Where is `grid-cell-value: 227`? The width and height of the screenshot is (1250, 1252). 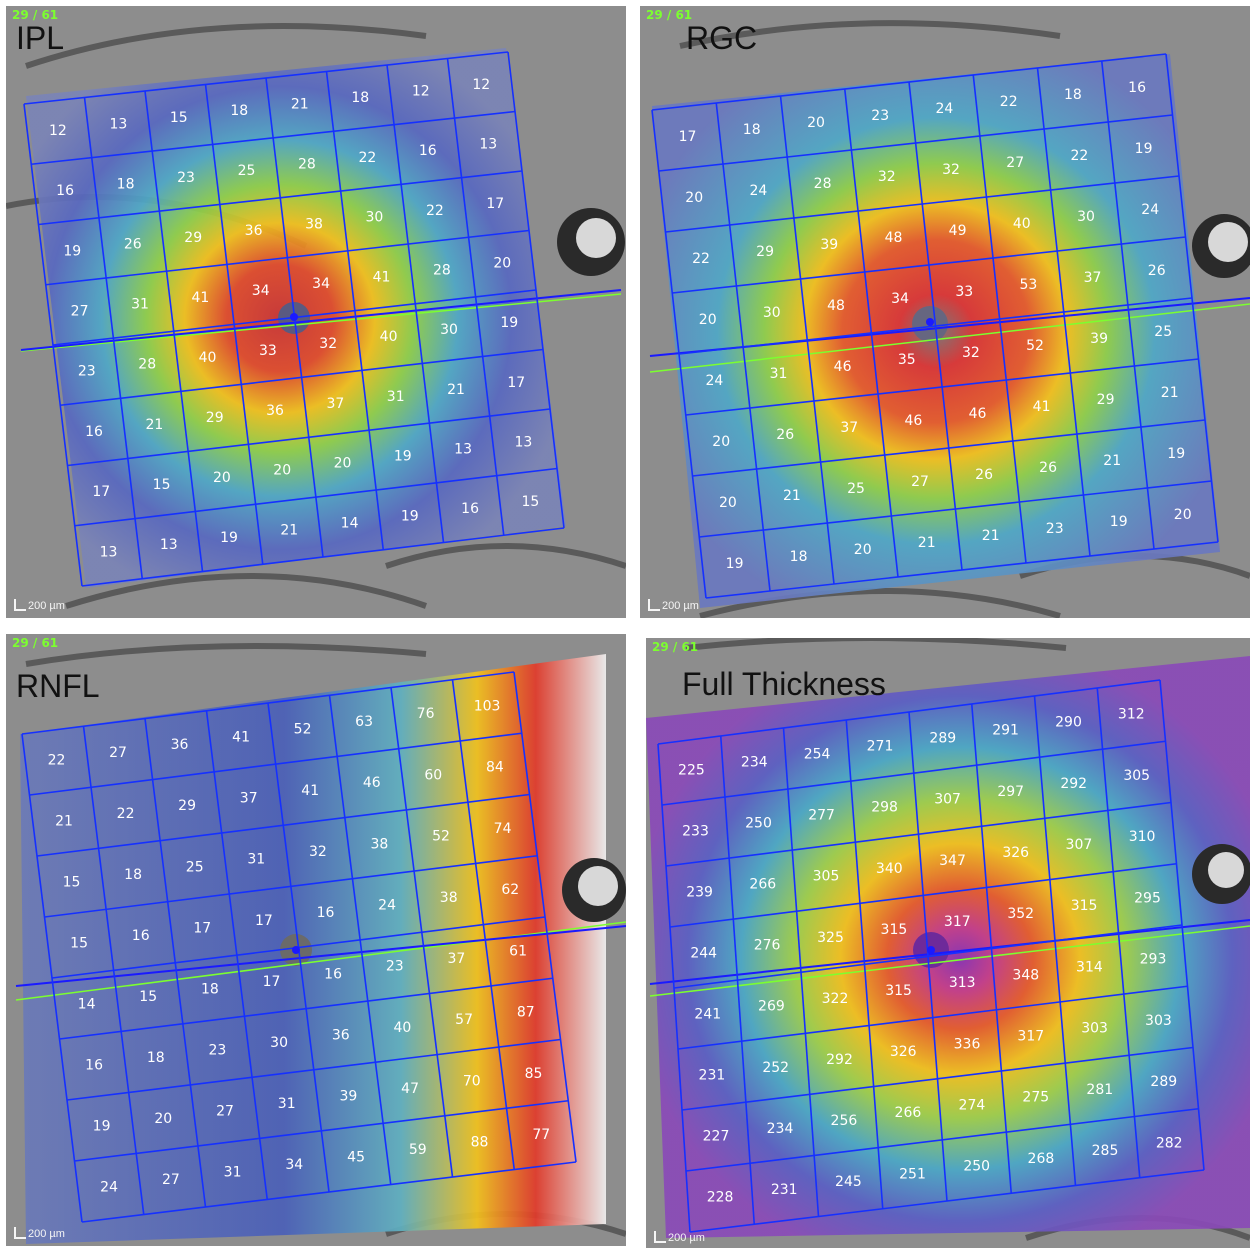
grid-cell-value: 227 is located at coordinates (716, 1137).